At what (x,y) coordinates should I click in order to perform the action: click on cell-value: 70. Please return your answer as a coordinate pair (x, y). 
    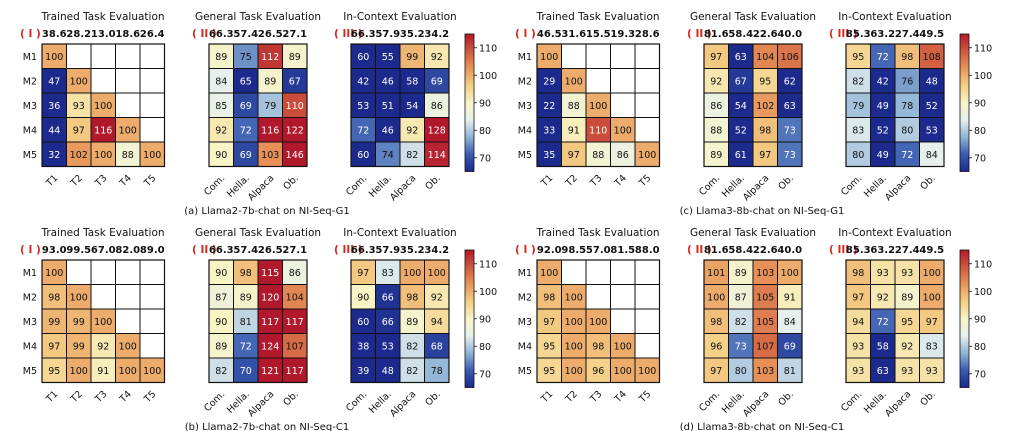
    Looking at the image, I should click on (246, 371).